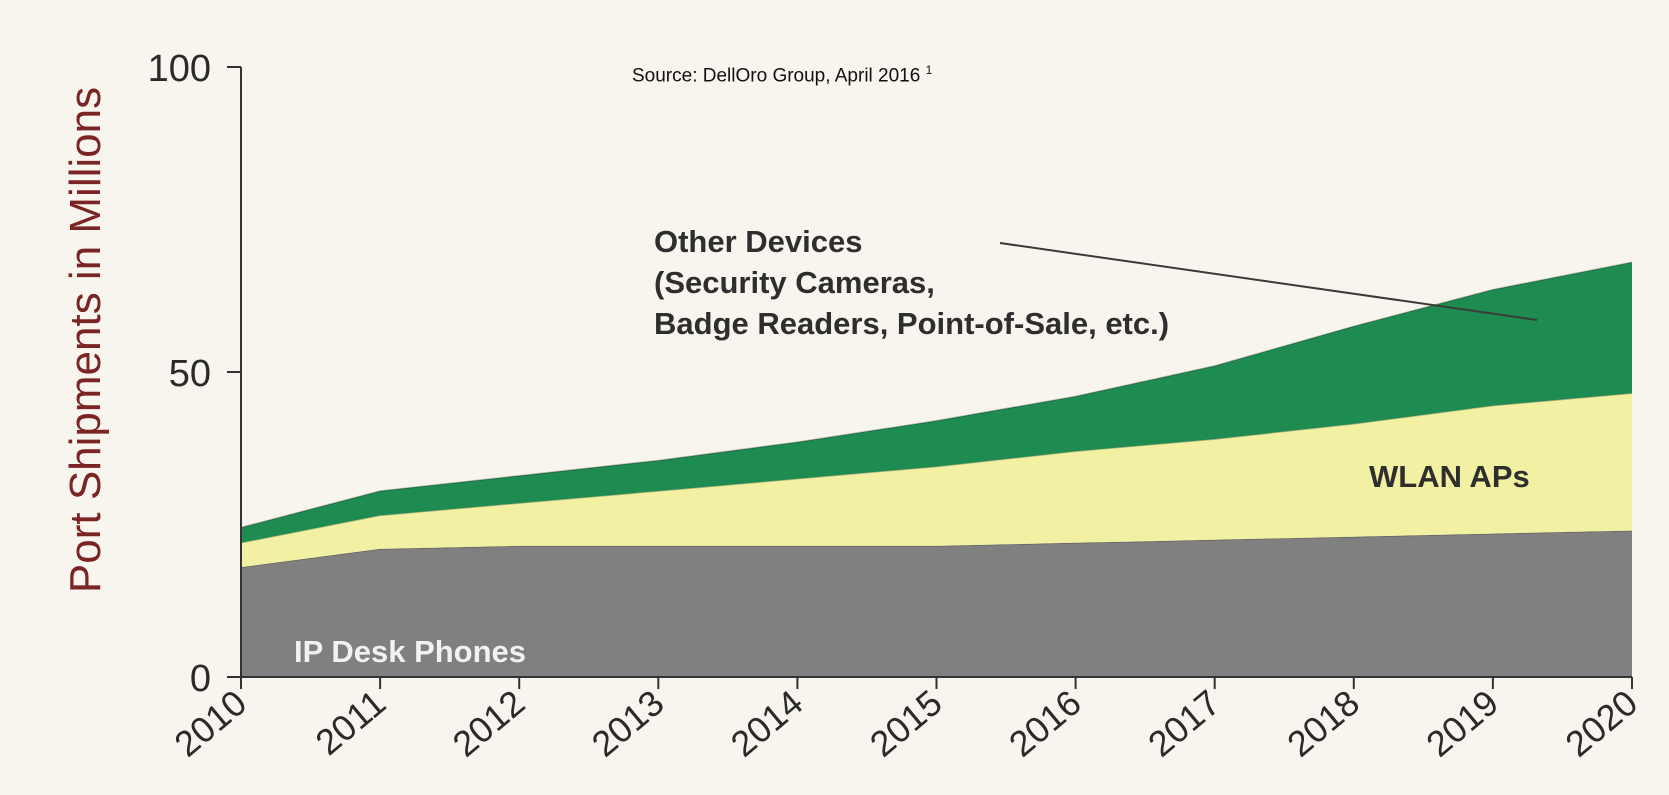 This screenshot has width=1669, height=795. I want to click on x-tick-label: 2017, so click(1184, 723).